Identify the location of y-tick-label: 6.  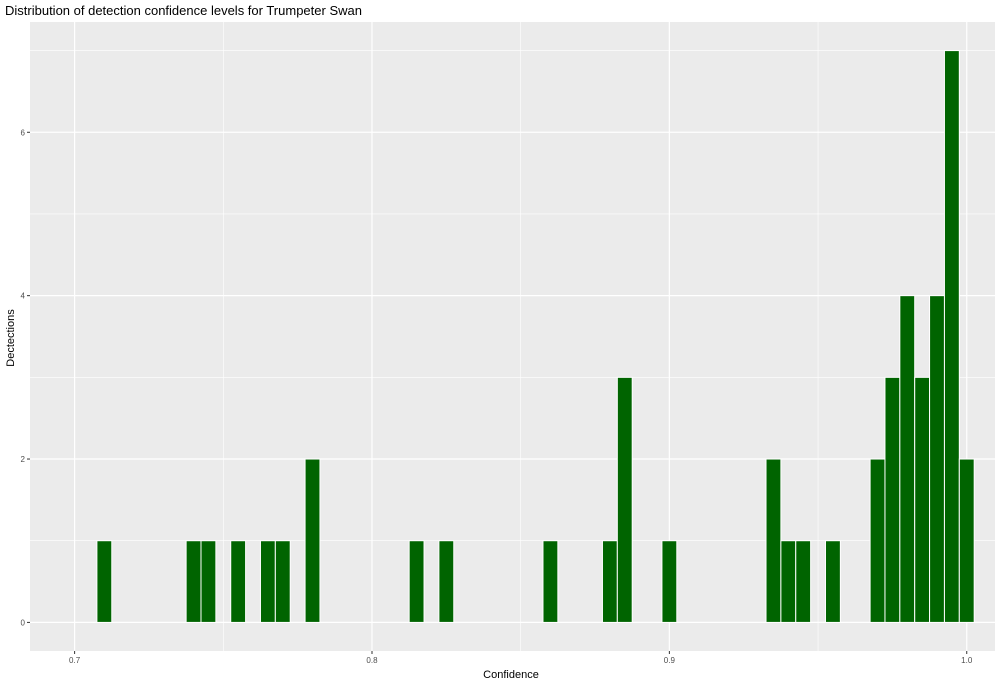
(23, 132).